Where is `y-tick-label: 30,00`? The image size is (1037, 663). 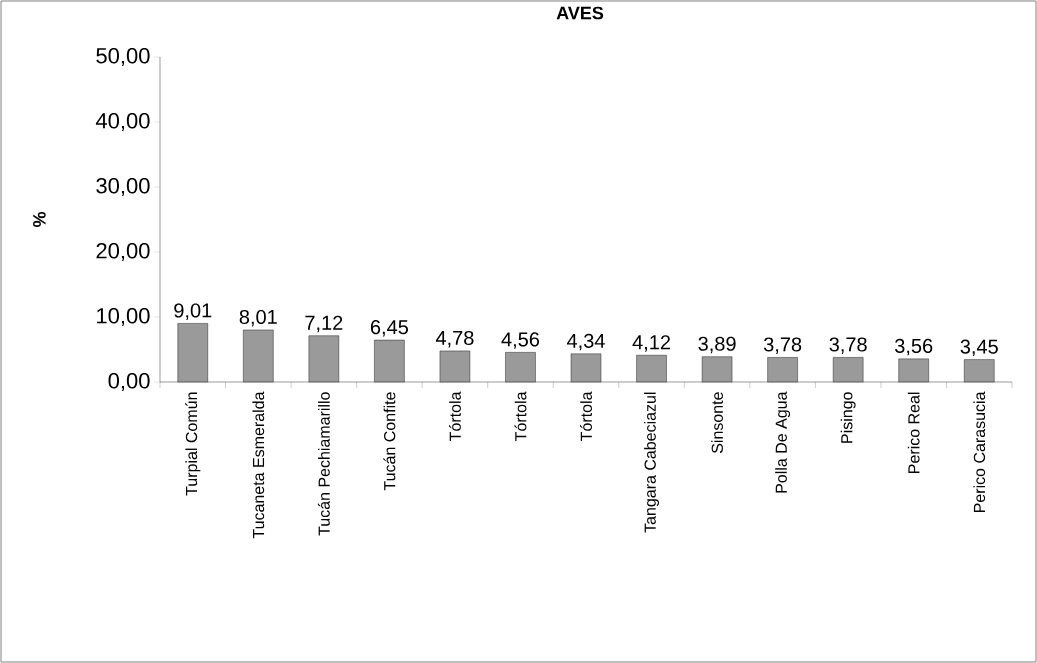
y-tick-label: 30,00 is located at coordinates (123, 187).